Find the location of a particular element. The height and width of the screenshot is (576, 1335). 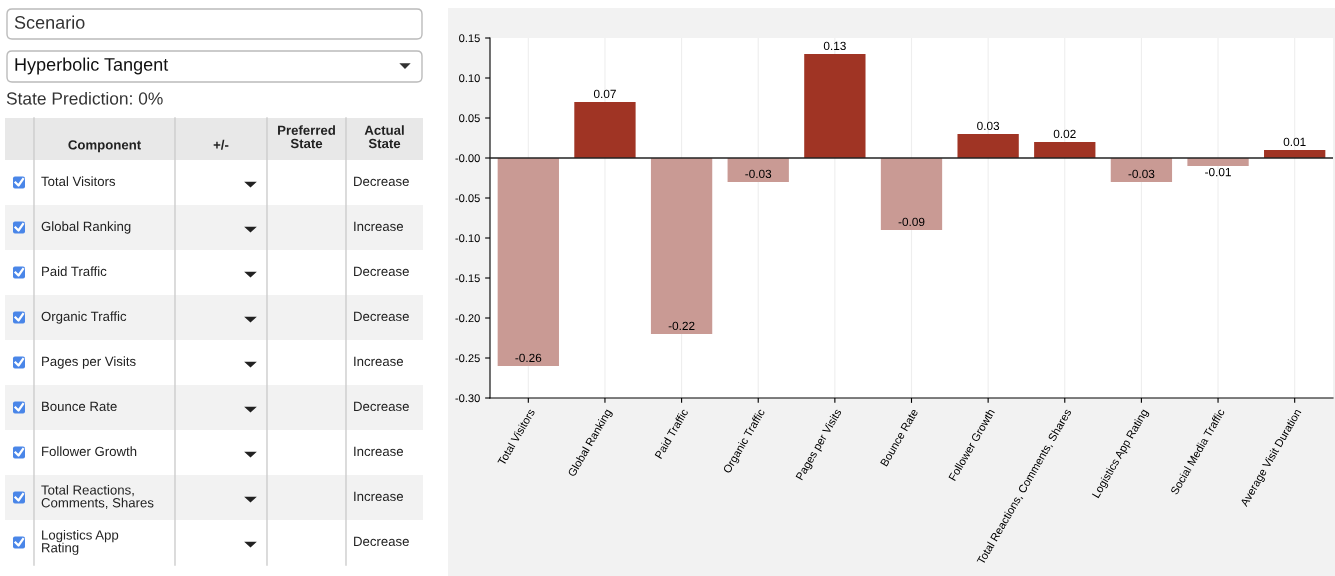

y-tick-label: 0.05 is located at coordinates (469, 118).